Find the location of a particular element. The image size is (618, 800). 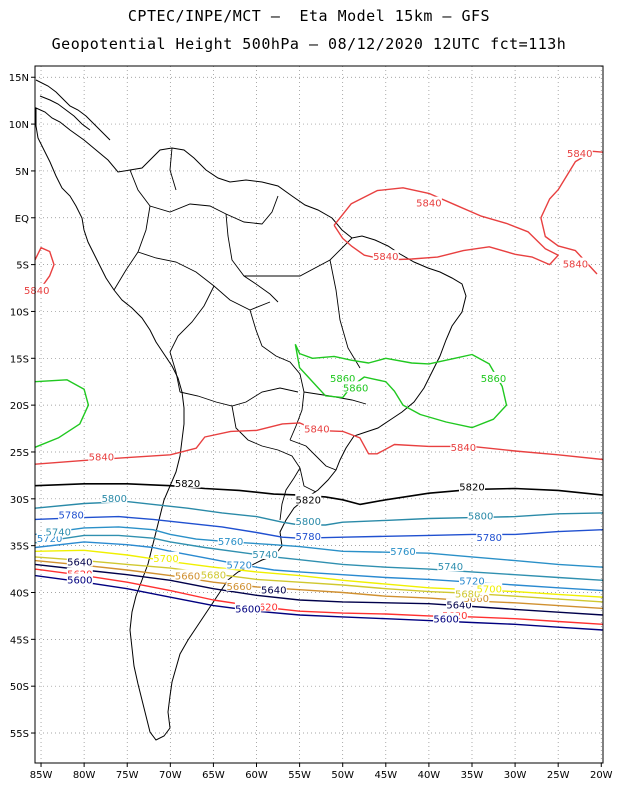

lon-tick-label: 30W is located at coordinates (515, 775).